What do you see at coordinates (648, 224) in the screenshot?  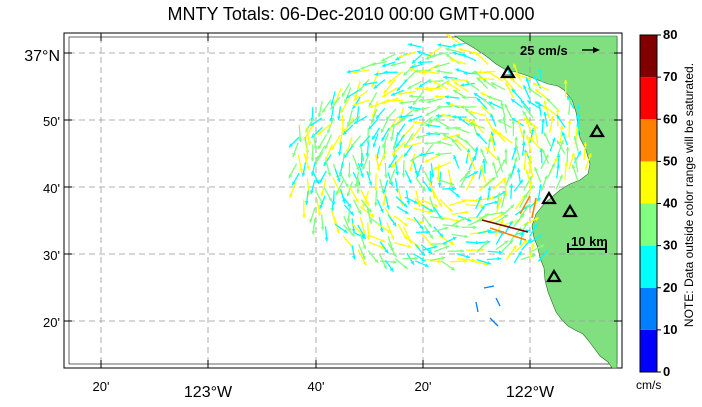 I see `colorbar-band` at bounding box center [648, 224].